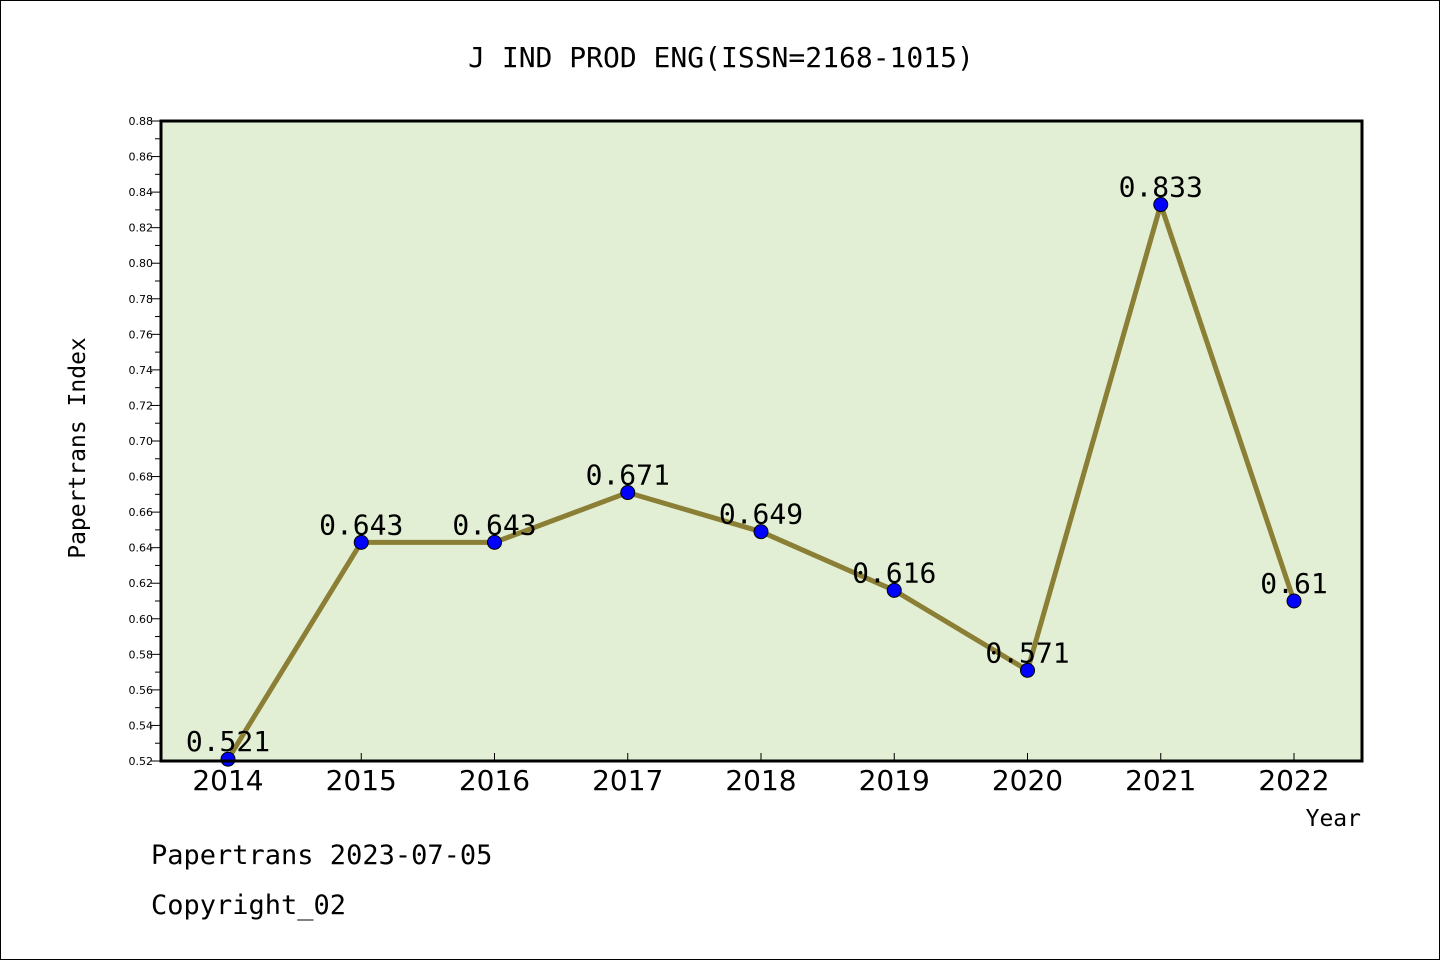 The image size is (1440, 961). I want to click on data-label: 0.671, so click(628, 475).